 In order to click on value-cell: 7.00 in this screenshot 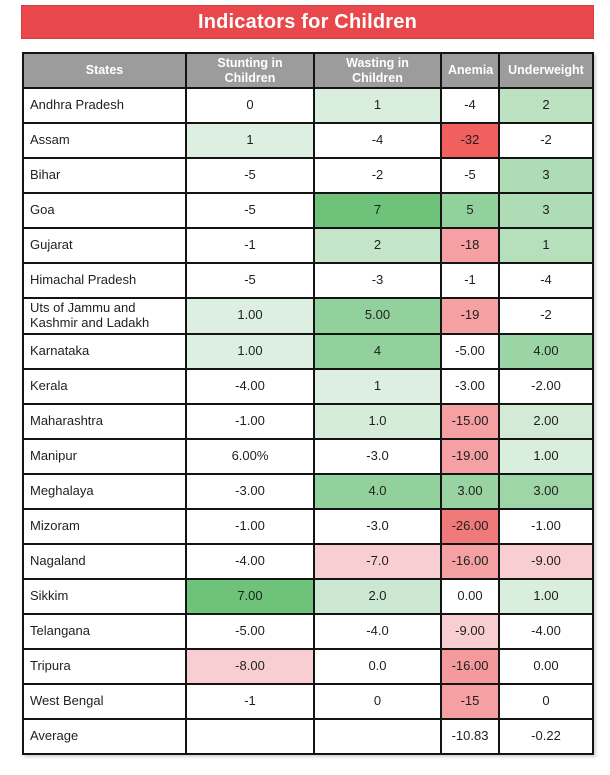, I will do `click(250, 596)`.